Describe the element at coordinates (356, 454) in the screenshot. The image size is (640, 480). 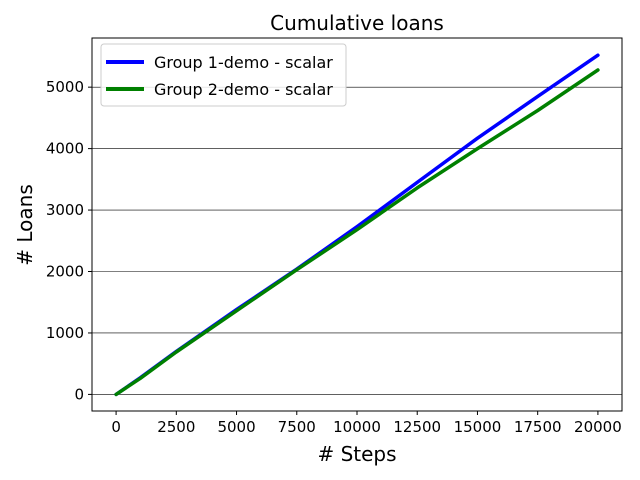
I see `x-axis-title: # Steps` at that location.